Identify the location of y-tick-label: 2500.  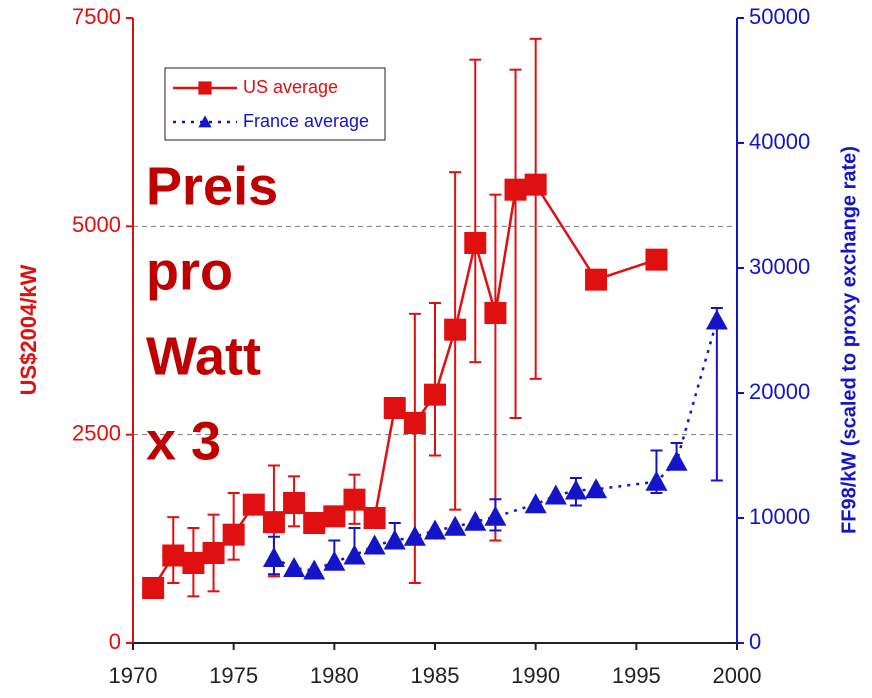
(96, 432).